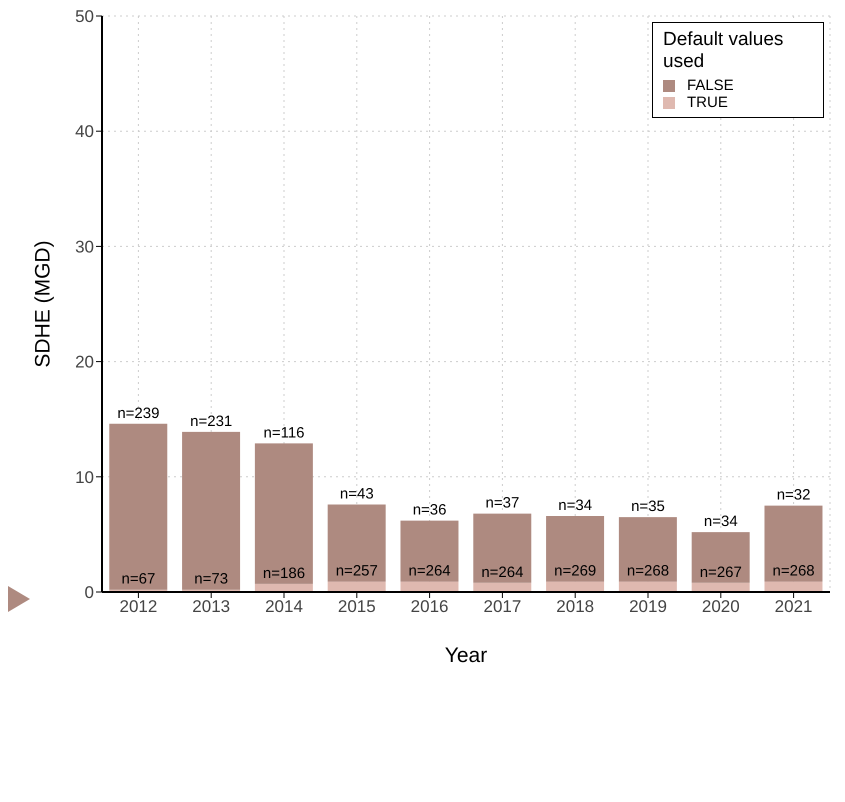 This screenshot has width=845, height=802. Describe the element at coordinates (284, 606) in the screenshot. I see `x-tick-label: 2014` at that location.